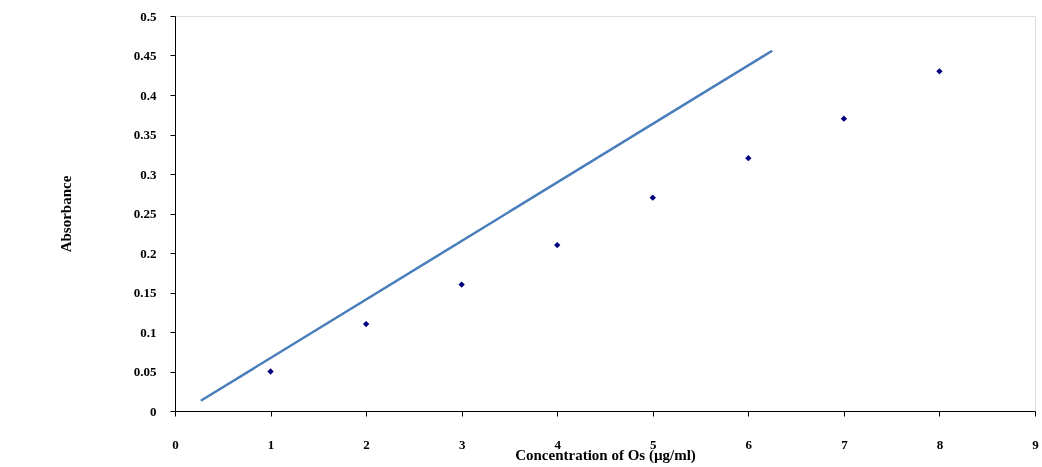 The height and width of the screenshot is (467, 1042). What do you see at coordinates (148, 332) in the screenshot?
I see `y-tick-label: 0.1` at bounding box center [148, 332].